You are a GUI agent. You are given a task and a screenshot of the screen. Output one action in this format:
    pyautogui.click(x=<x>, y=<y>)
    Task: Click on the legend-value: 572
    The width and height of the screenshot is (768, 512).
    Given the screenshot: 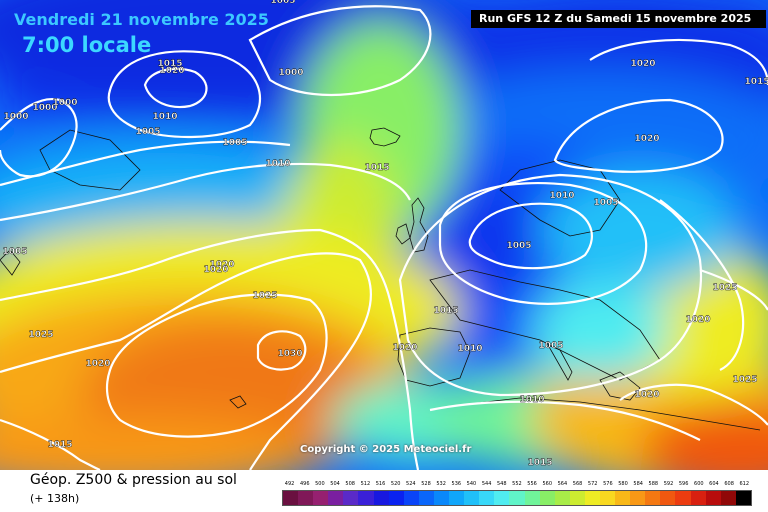 What is the action you would take?
    pyautogui.click(x=592, y=484)
    